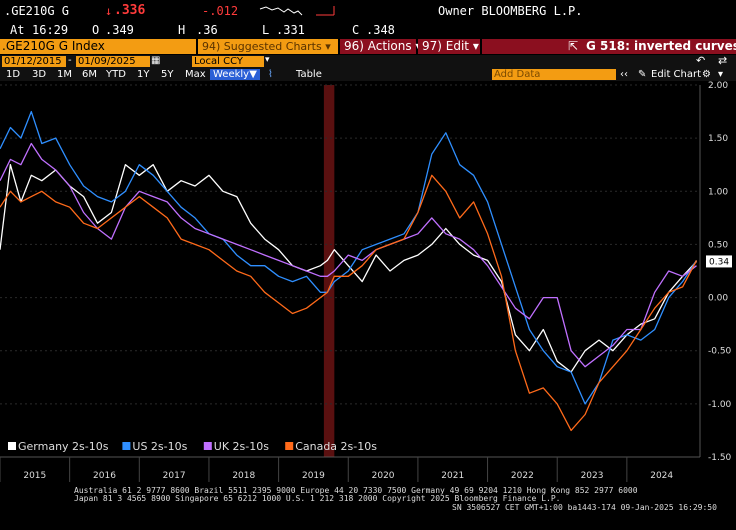  I want to click on period-1m: 1M, so click(64, 74).